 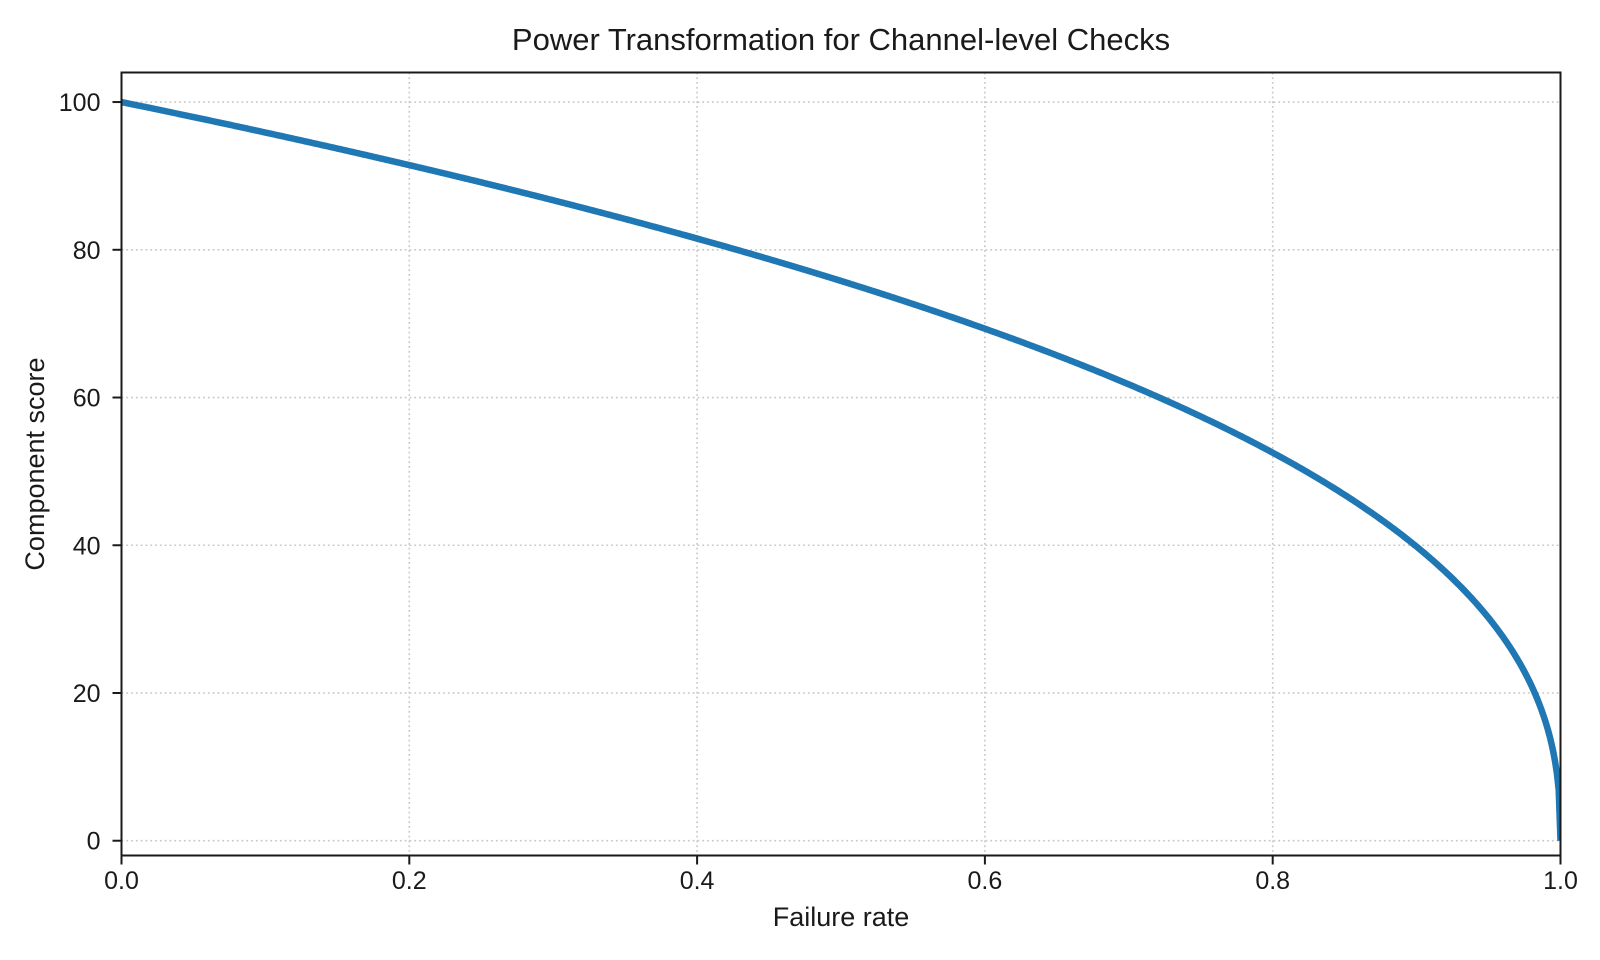 What do you see at coordinates (87, 546) in the screenshot?
I see `y-tick-label-40: 40` at bounding box center [87, 546].